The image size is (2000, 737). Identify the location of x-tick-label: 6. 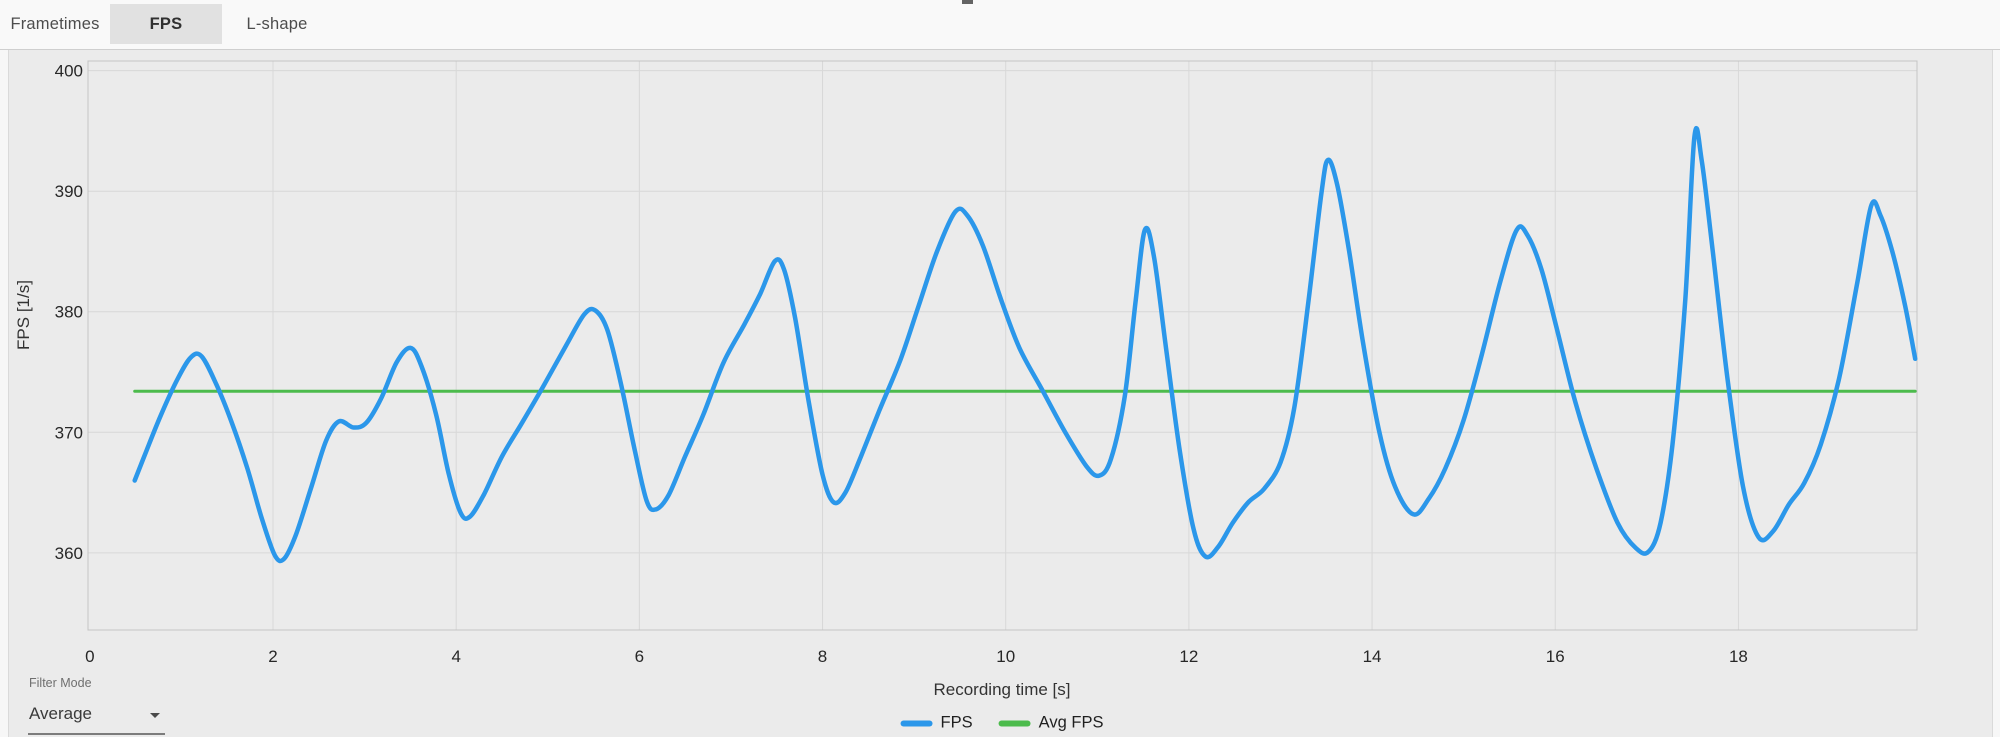
(639, 656).